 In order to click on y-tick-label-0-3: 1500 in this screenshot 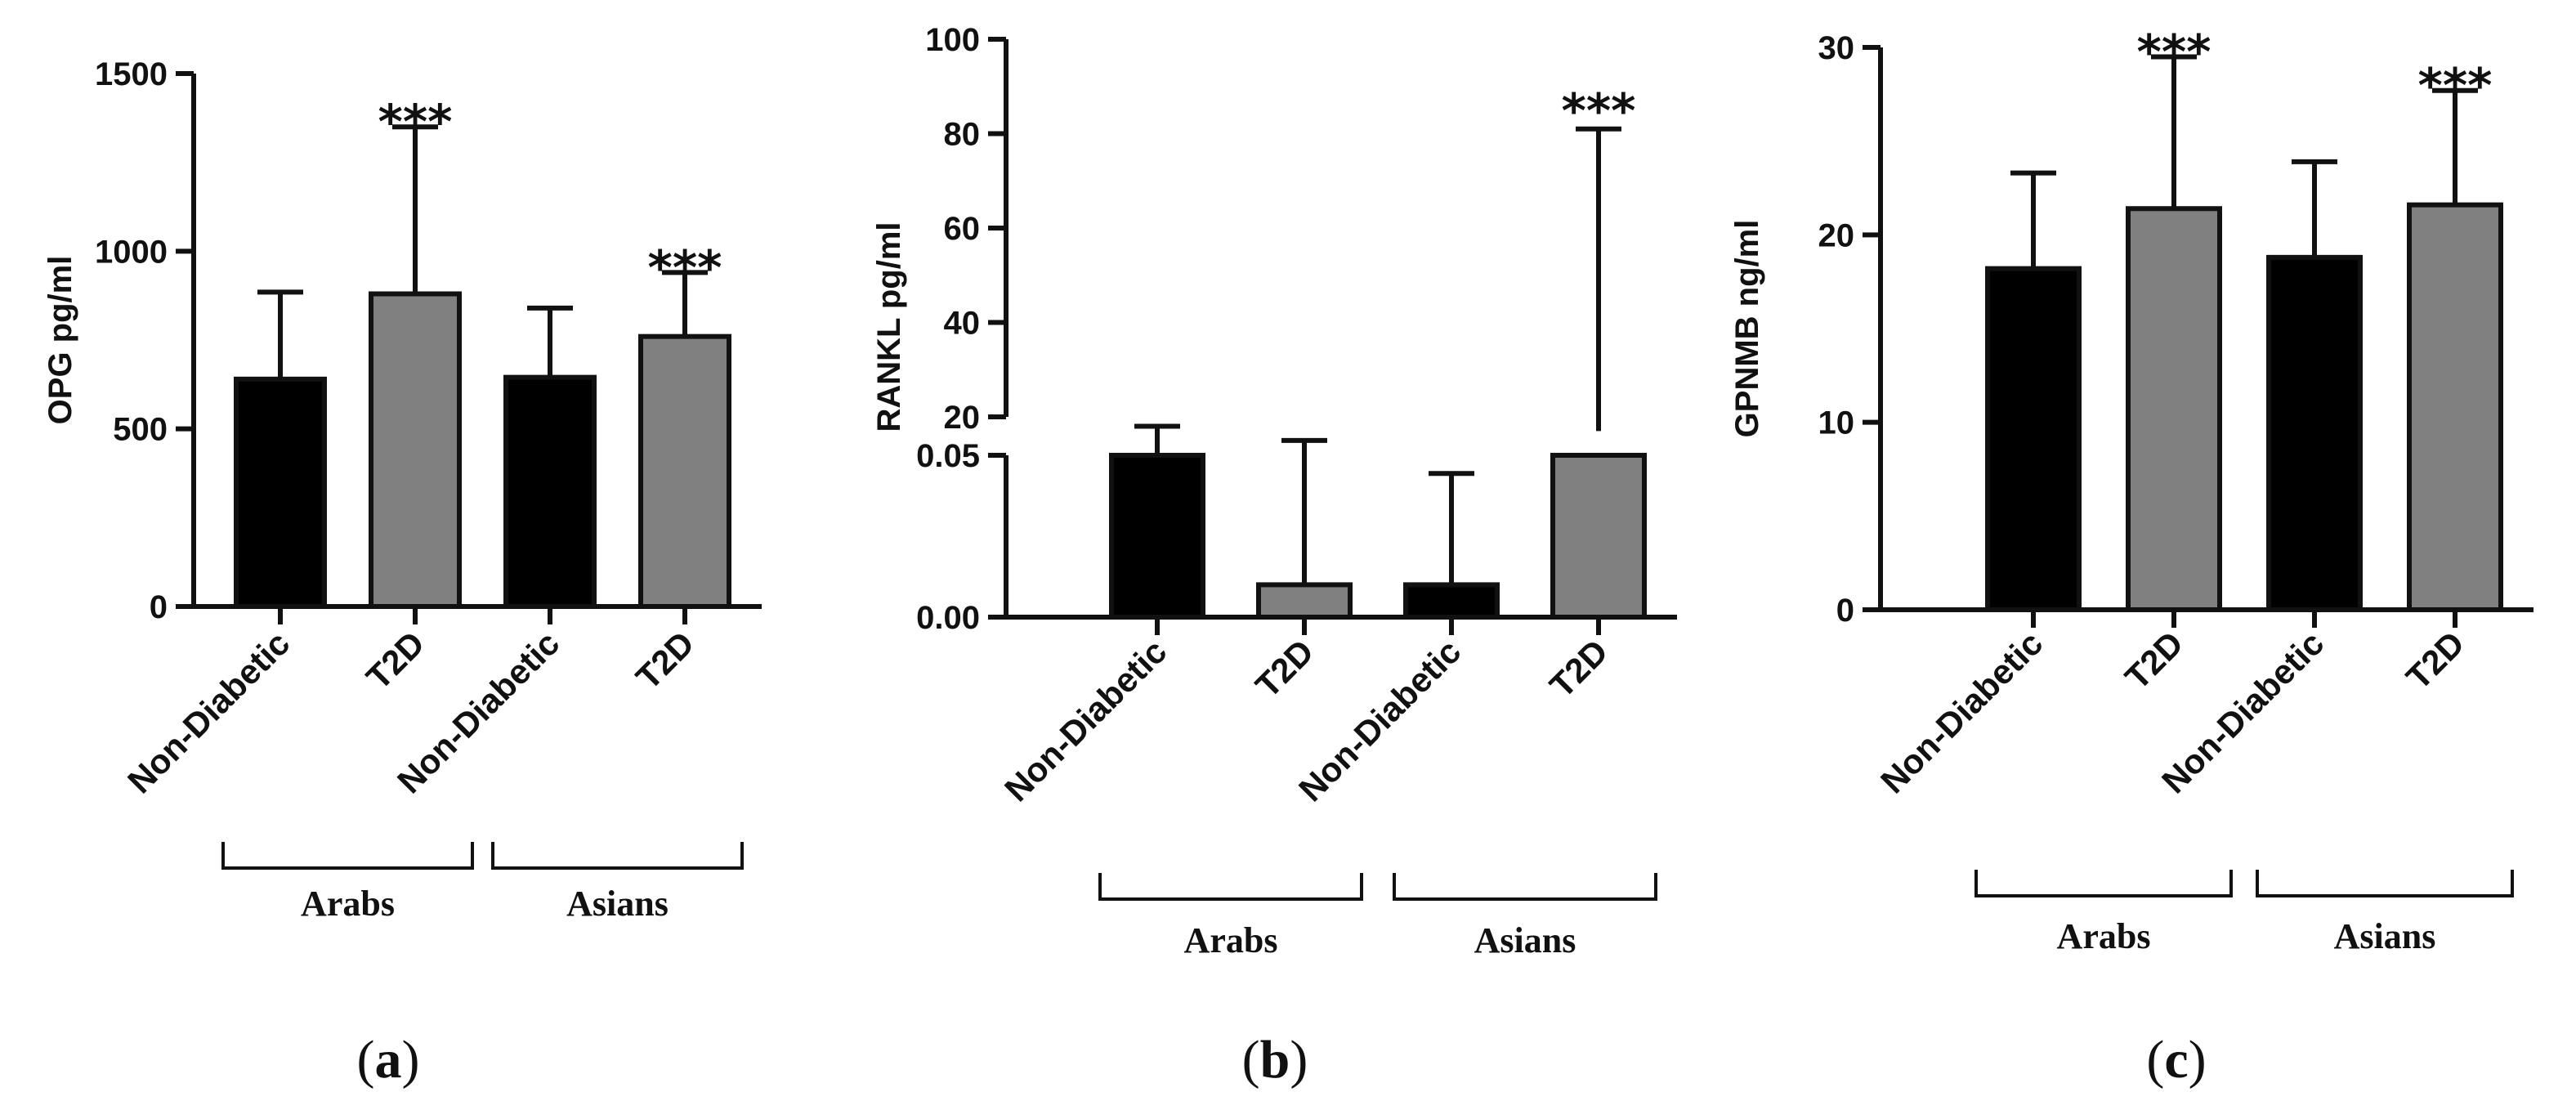, I will do `click(131, 74)`.